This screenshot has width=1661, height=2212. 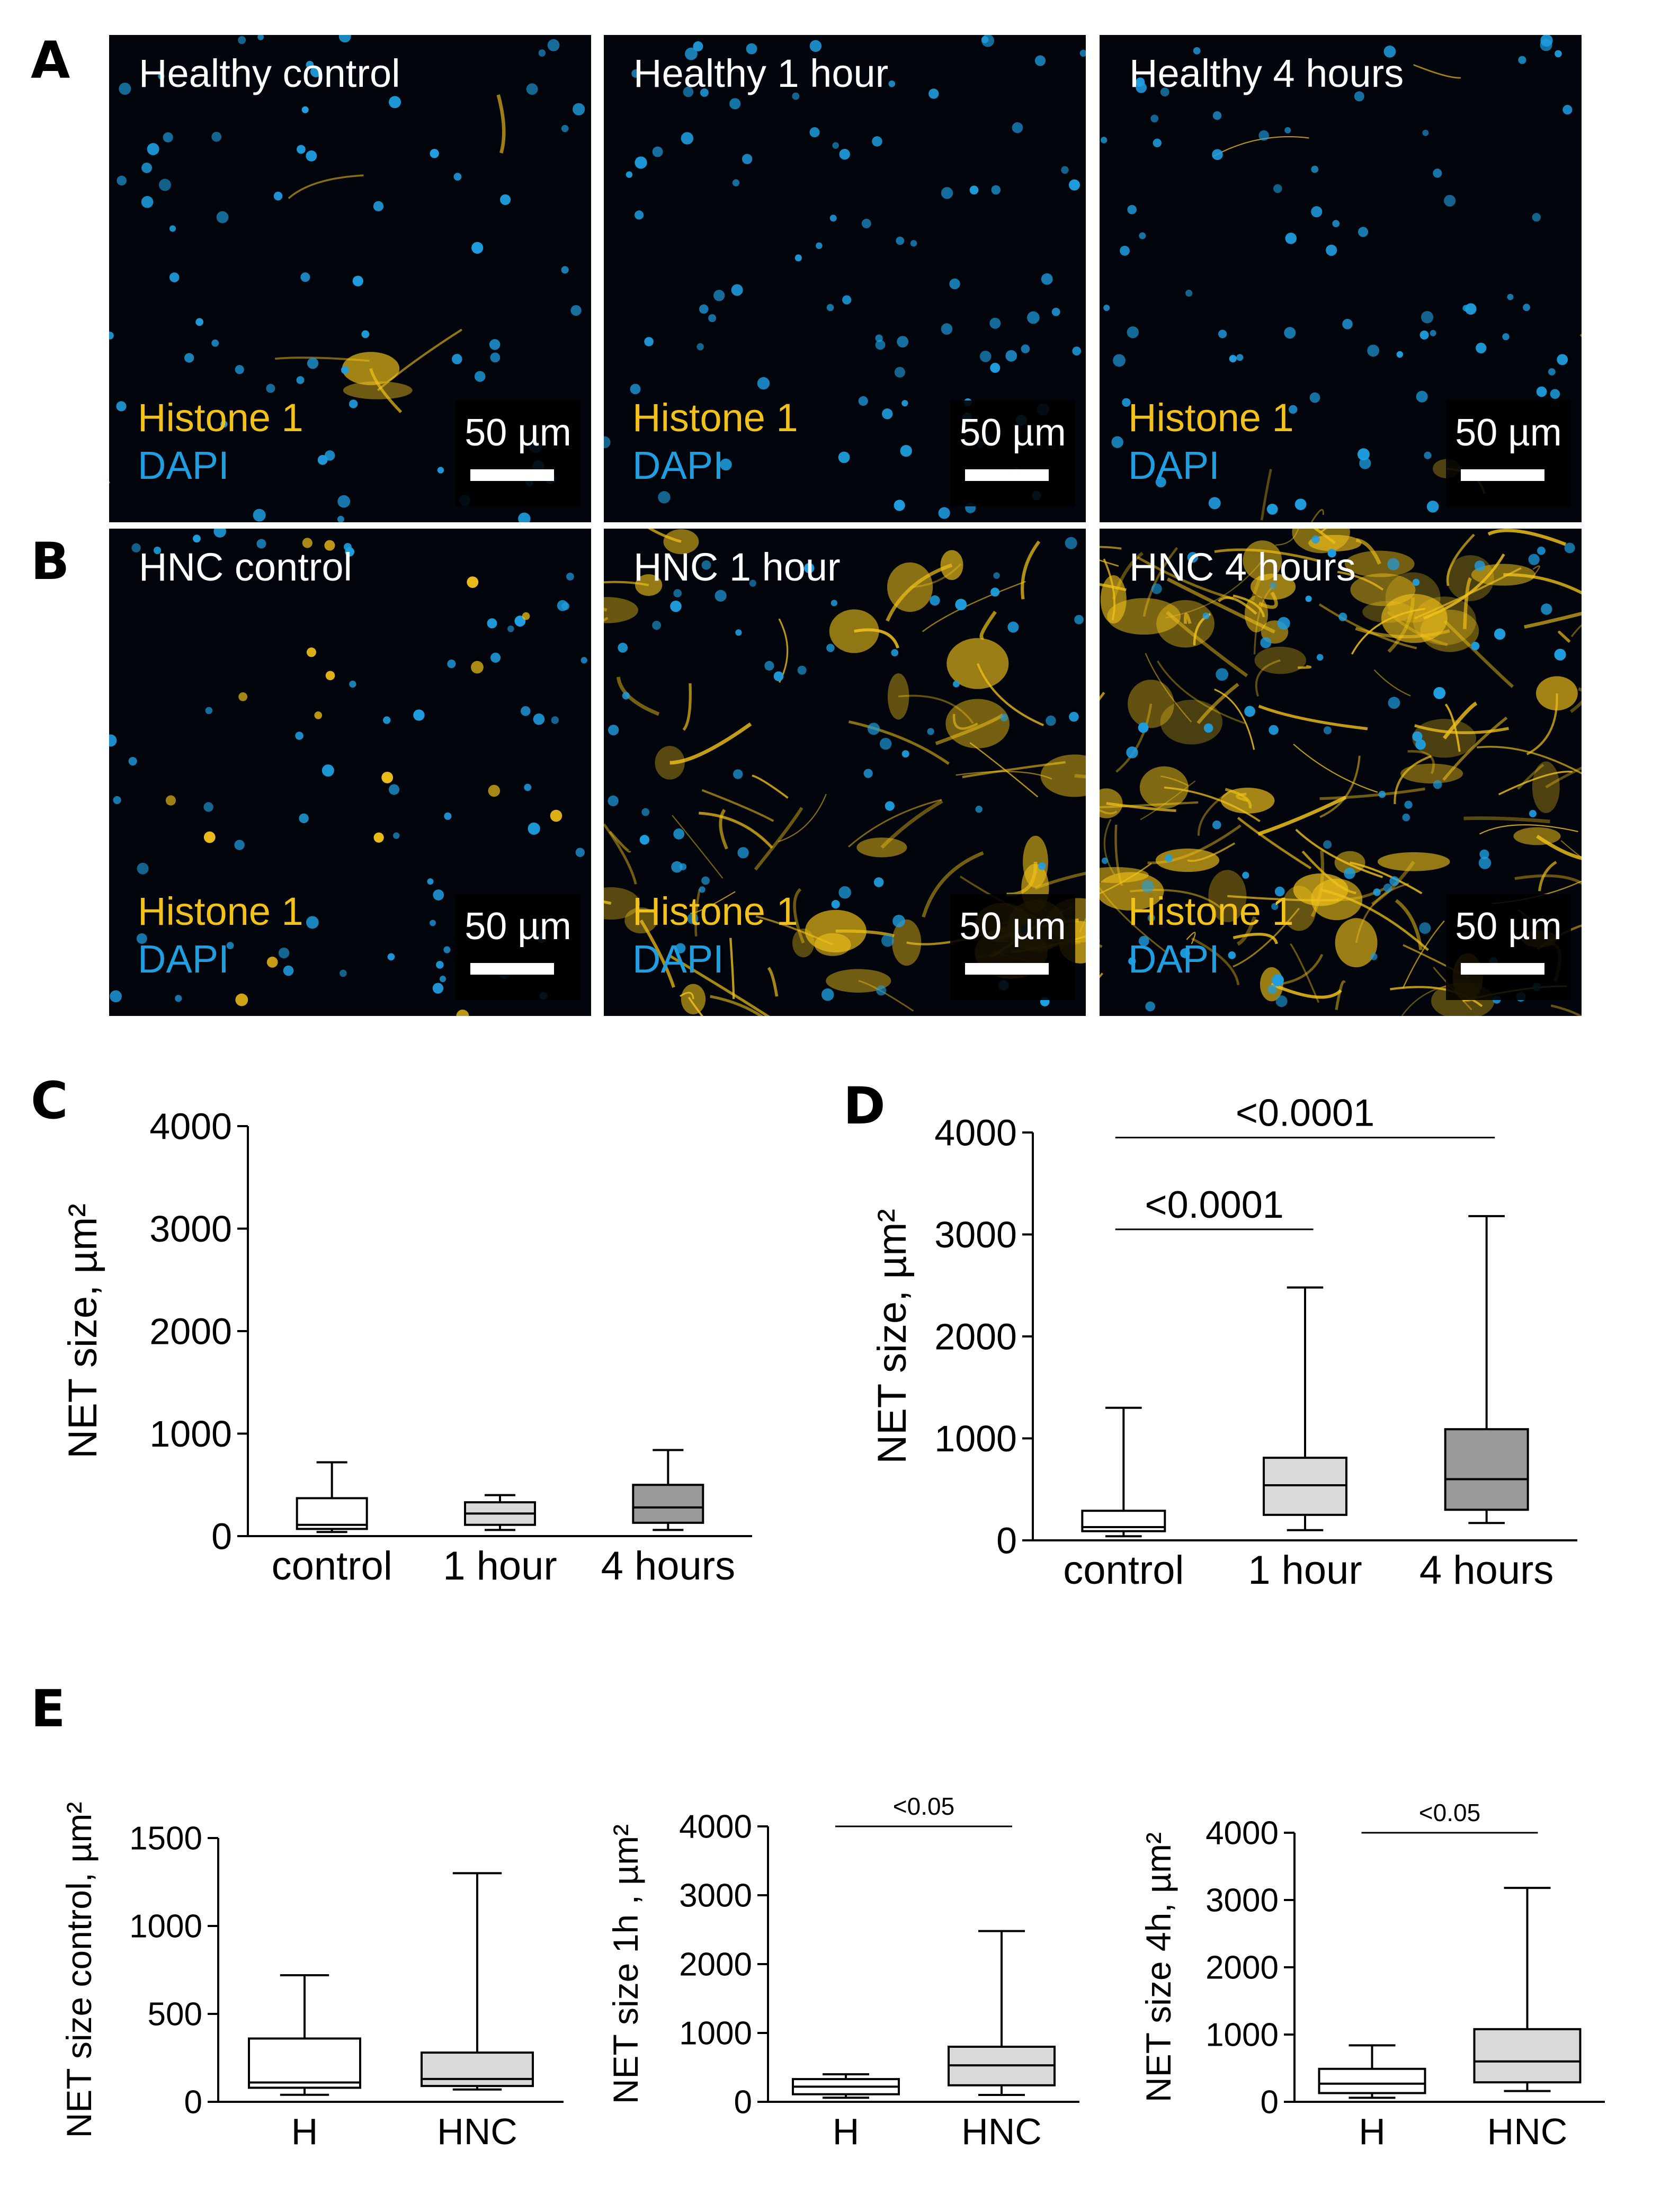 What do you see at coordinates (845, 279) in the screenshot?
I see `micrograph-panel: Healthy 1 hour Histone 1 DAPI 50 µm` at bounding box center [845, 279].